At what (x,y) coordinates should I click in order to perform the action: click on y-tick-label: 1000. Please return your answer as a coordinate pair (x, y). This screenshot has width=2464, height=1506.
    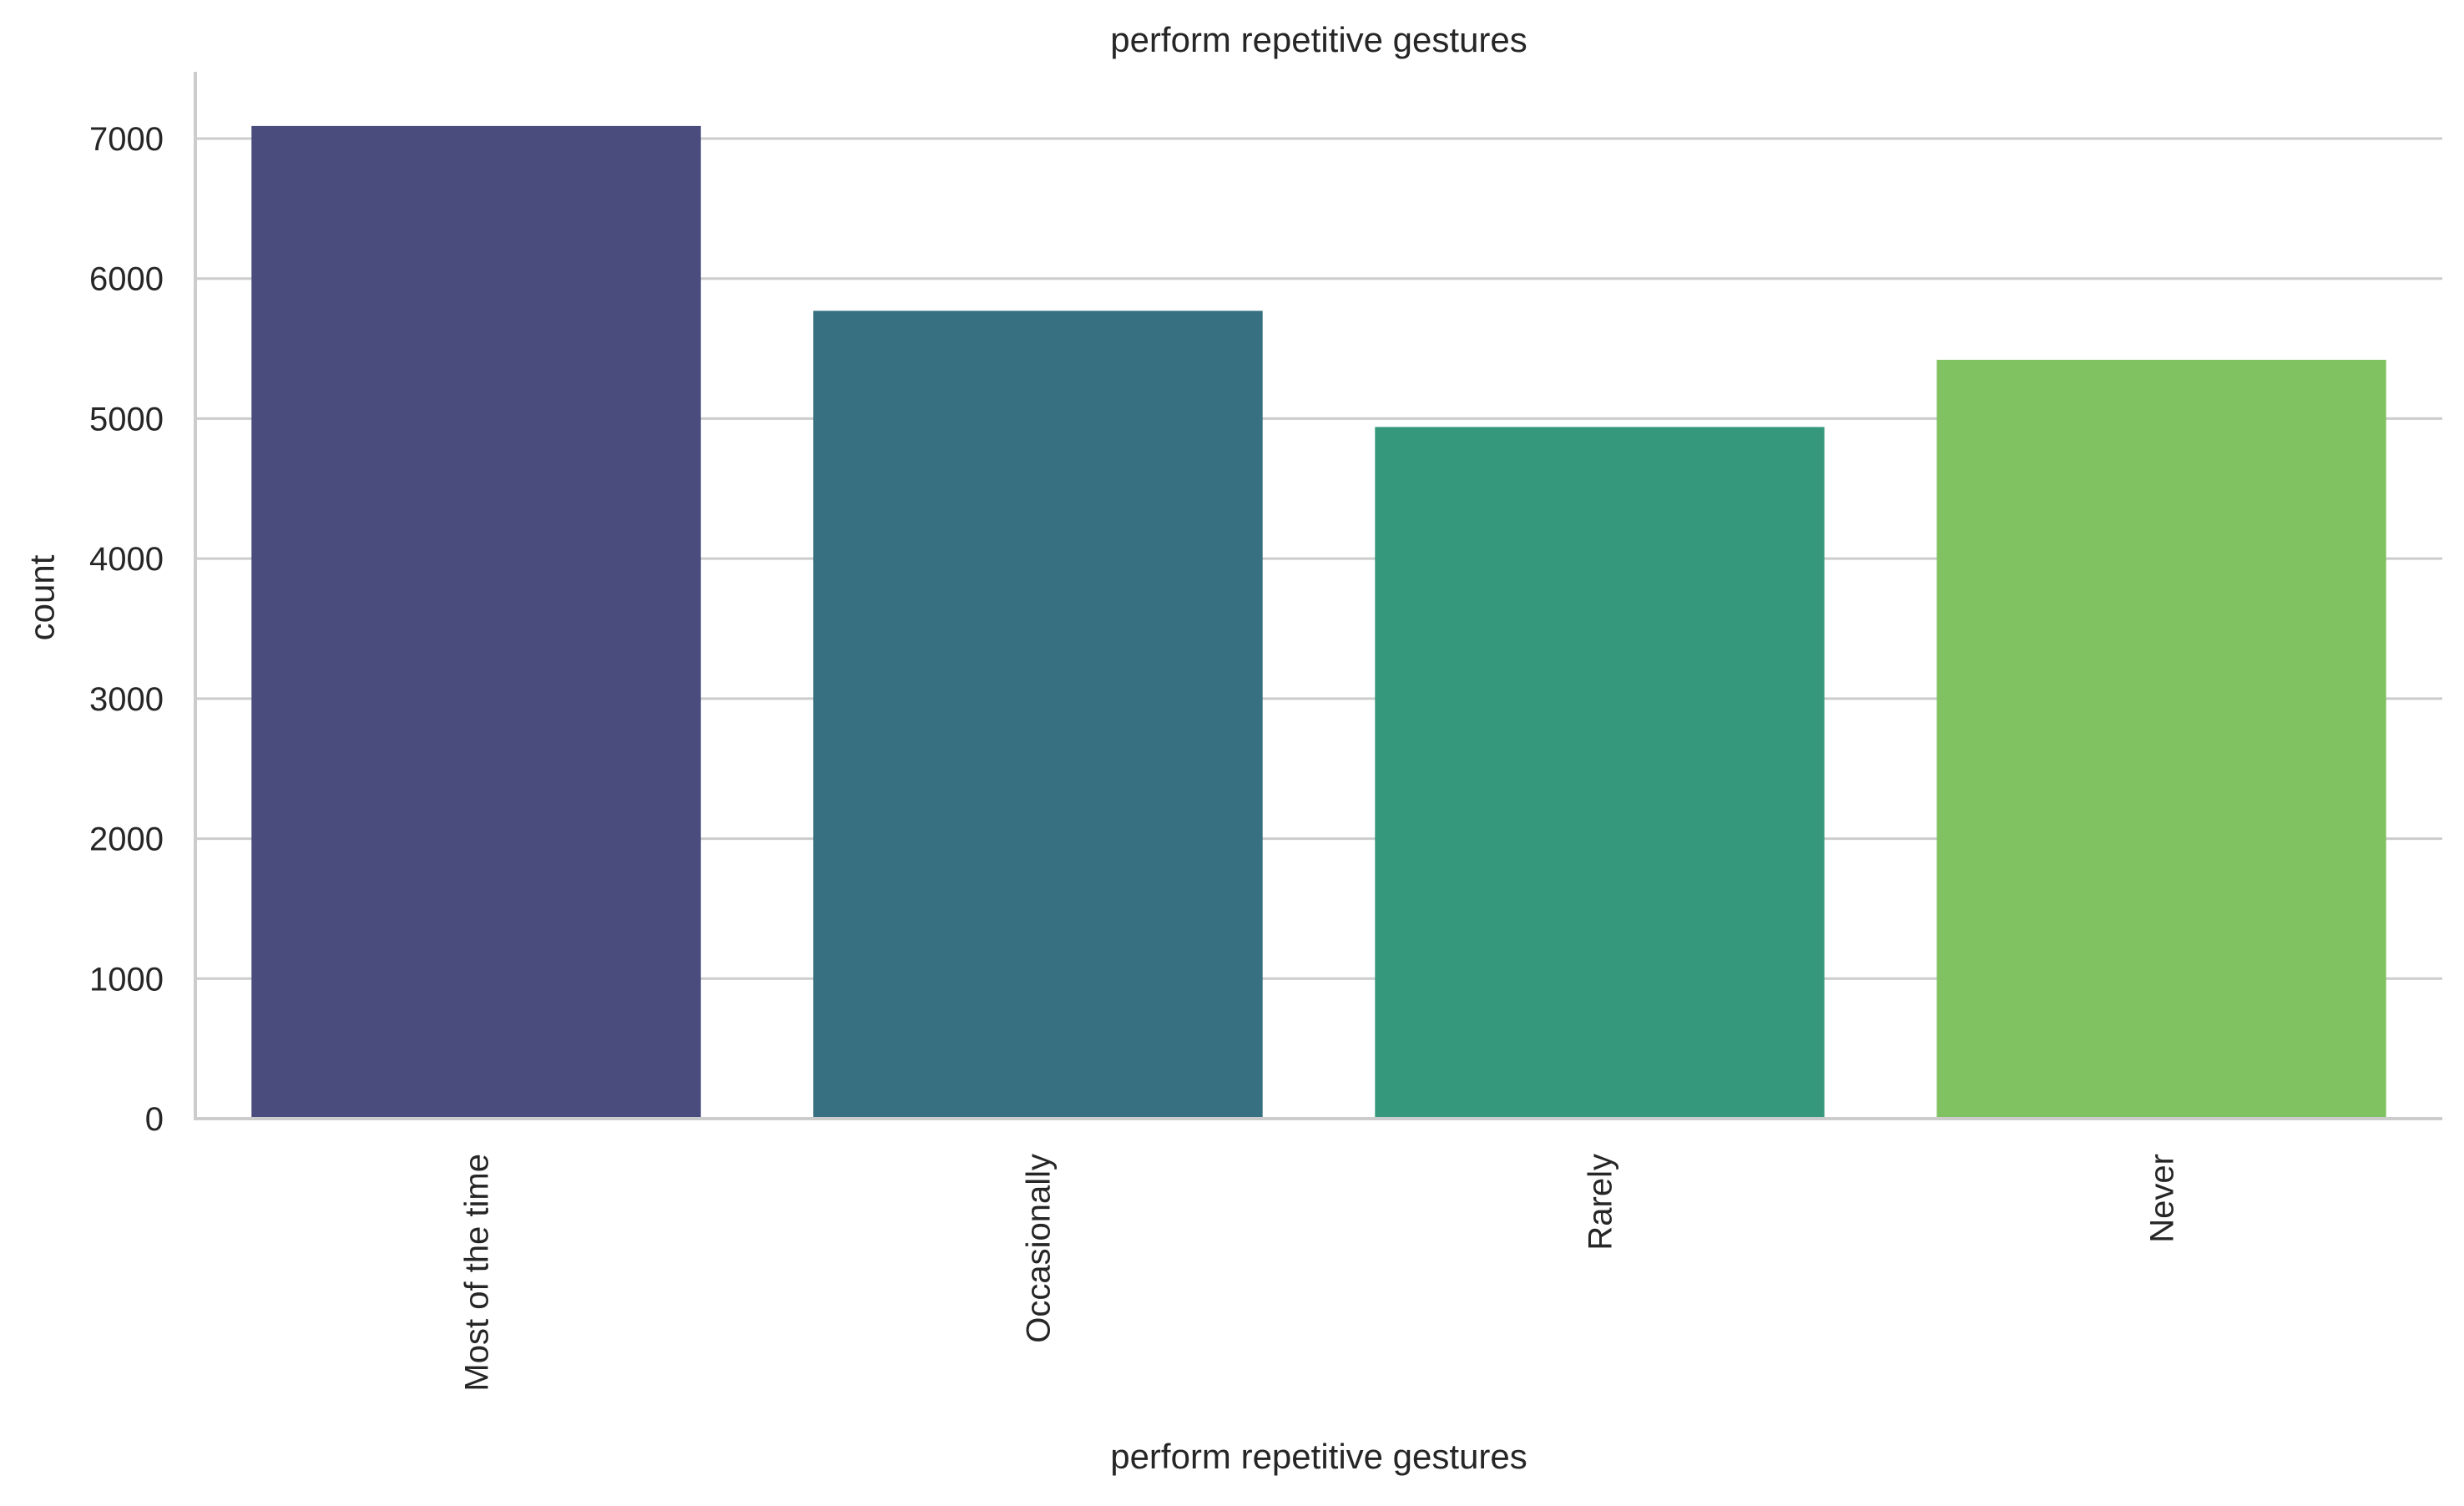
    Looking at the image, I should click on (126, 979).